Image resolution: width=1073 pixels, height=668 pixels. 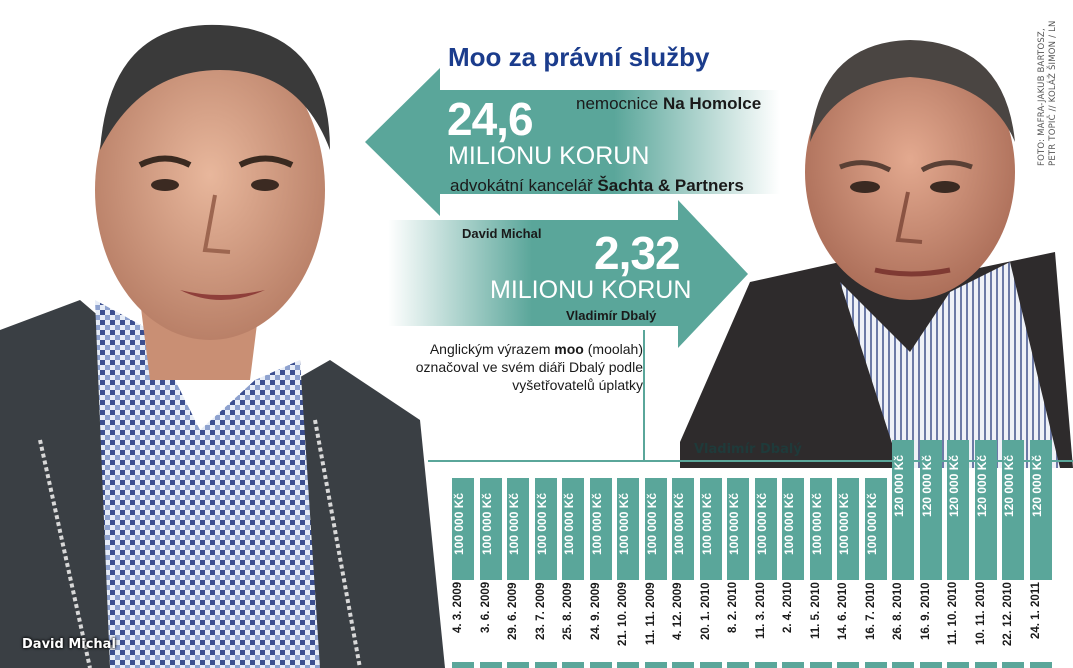 What do you see at coordinates (788, 608) in the screenshot?
I see `payment-date-label: 2. 4. 2010` at bounding box center [788, 608].